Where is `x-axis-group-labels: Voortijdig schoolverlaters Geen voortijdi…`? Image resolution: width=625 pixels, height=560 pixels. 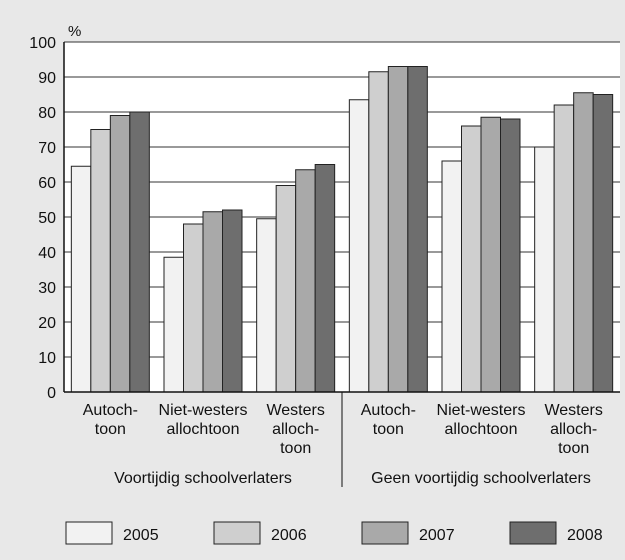 x-axis-group-labels: Voortijdig schoolverlaters Geen voortijdi… is located at coordinates (352, 478).